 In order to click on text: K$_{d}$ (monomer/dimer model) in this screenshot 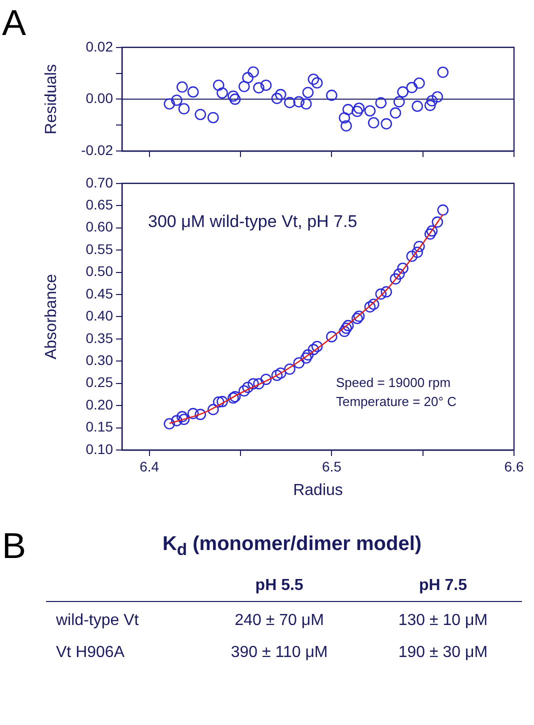, I will do `click(292, 546)`.